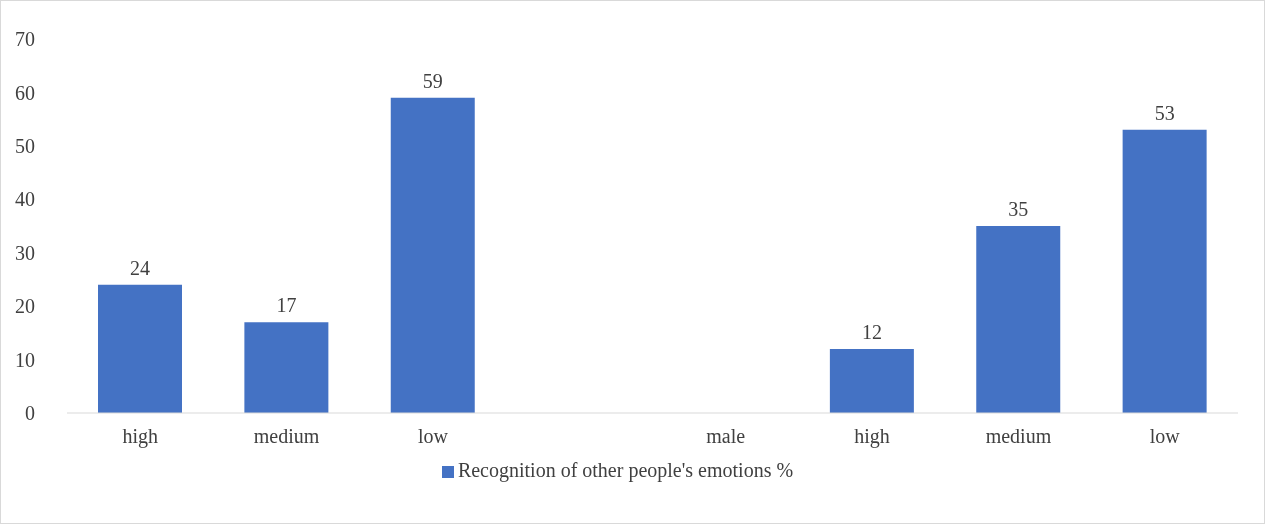 This screenshot has height=524, width=1265. Describe the element at coordinates (871, 331) in the screenshot. I see `data-label: 12` at that location.